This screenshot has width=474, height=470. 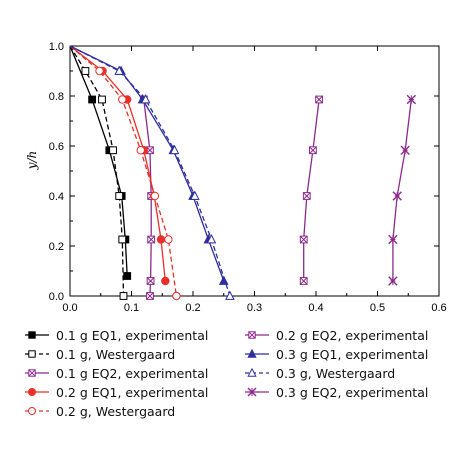 I want to click on legend-item: 0.2 g EQ2, experimental, so click(x=336, y=335).